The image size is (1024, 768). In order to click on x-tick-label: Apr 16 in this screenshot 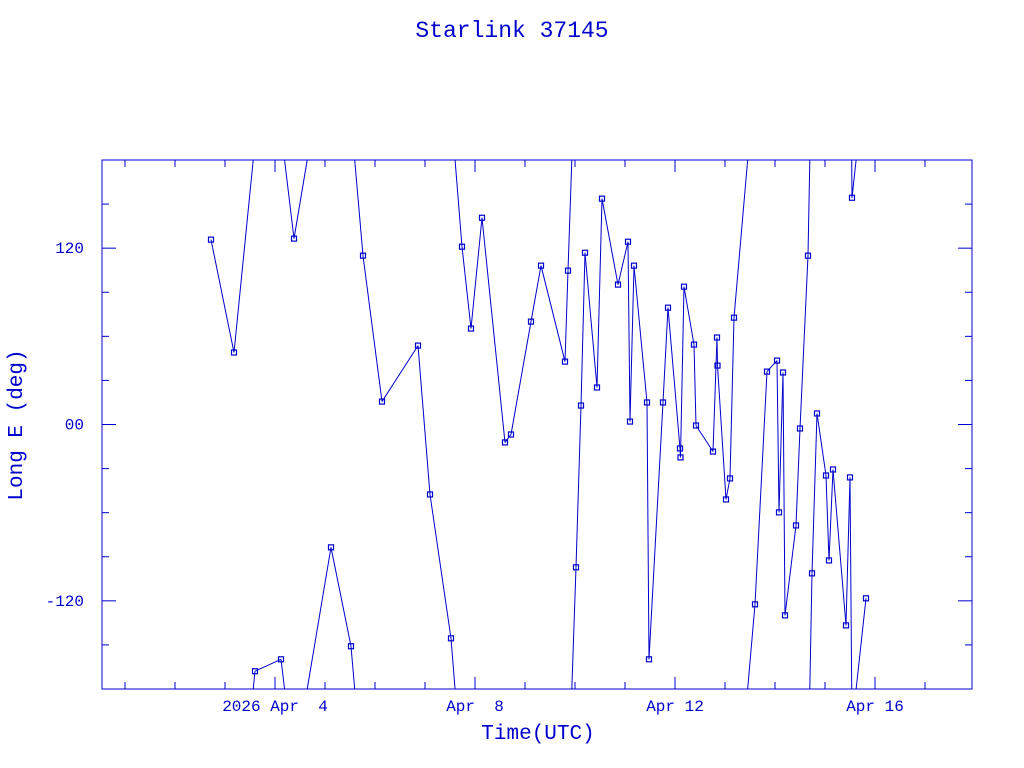, I will do `click(875, 707)`.